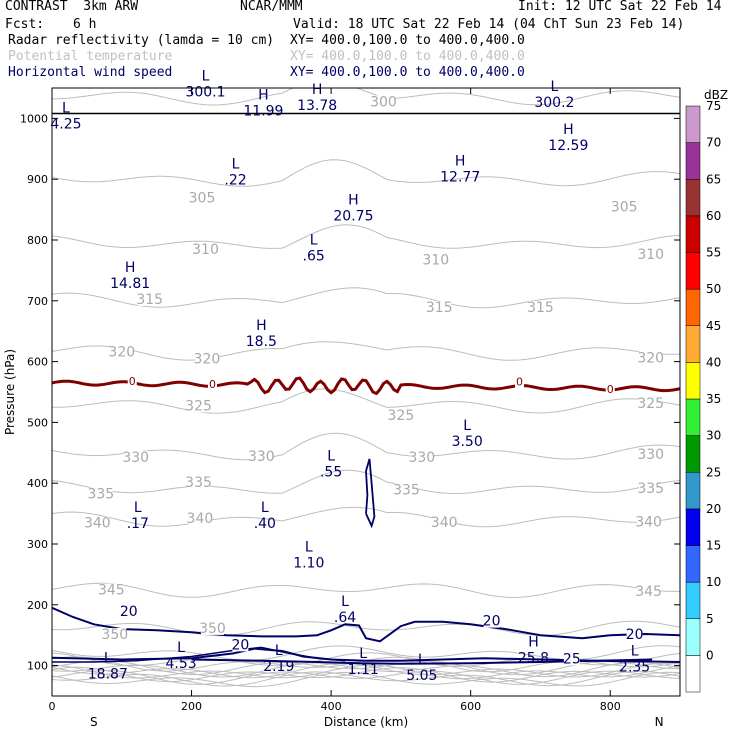 This screenshot has width=740, height=740. Describe the element at coordinates (130, 268) in the screenshot. I see `marker-letter-14: H` at that location.